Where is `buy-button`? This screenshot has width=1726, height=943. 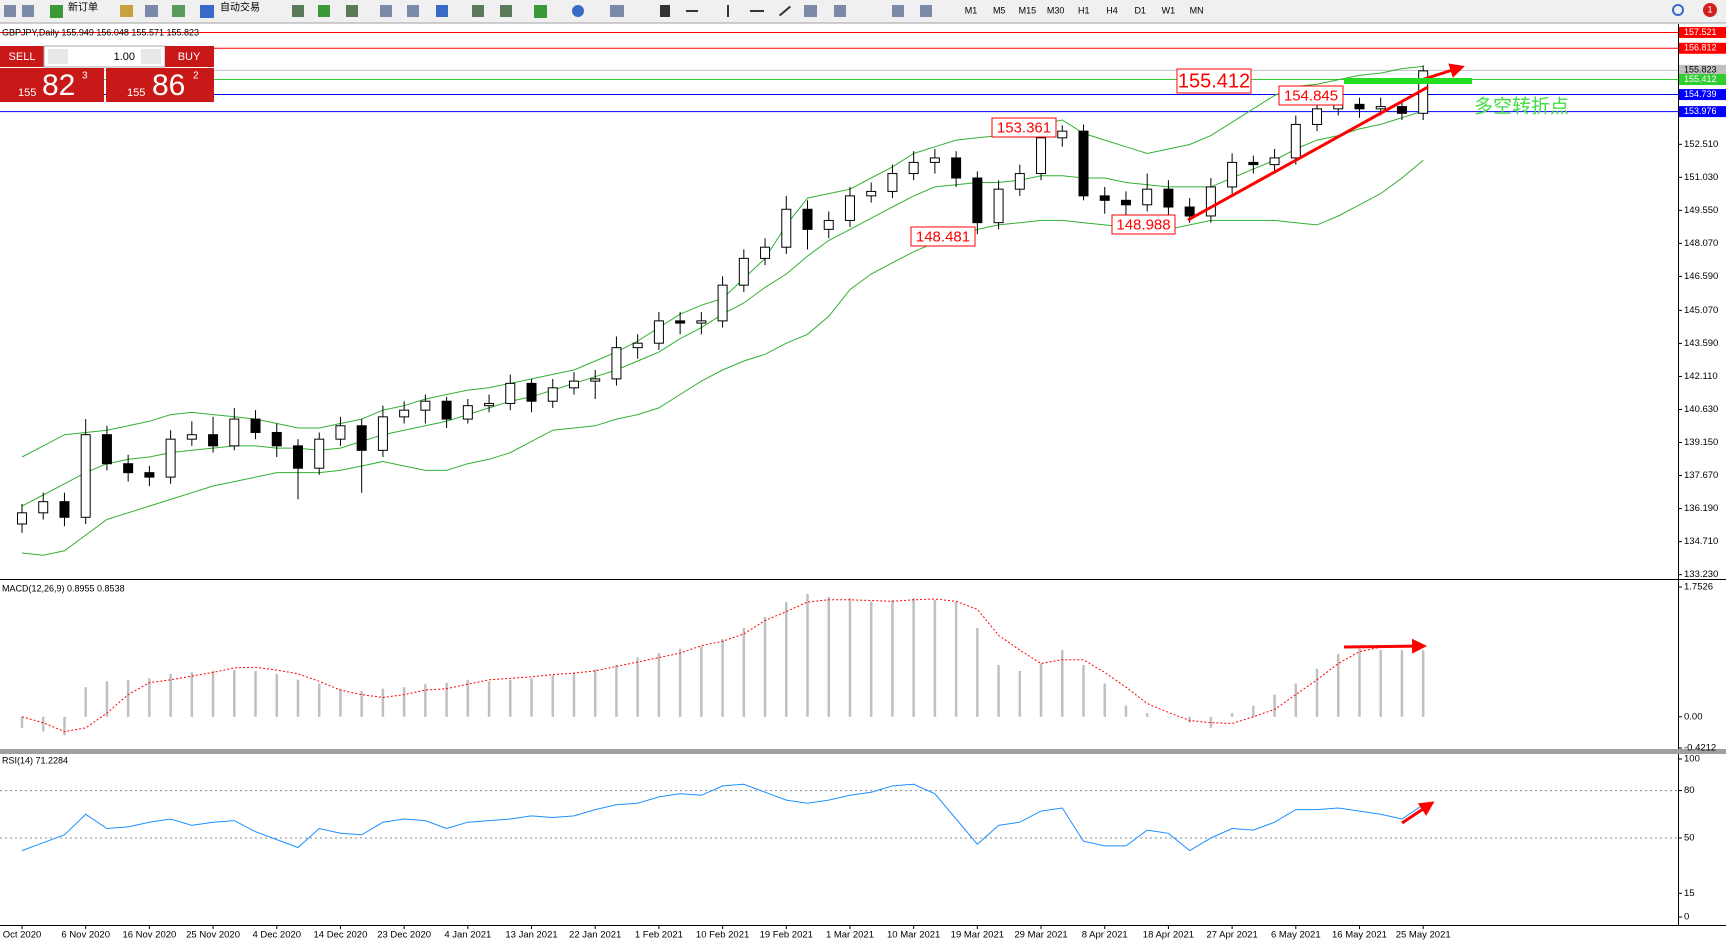 buy-button is located at coordinates (189, 56).